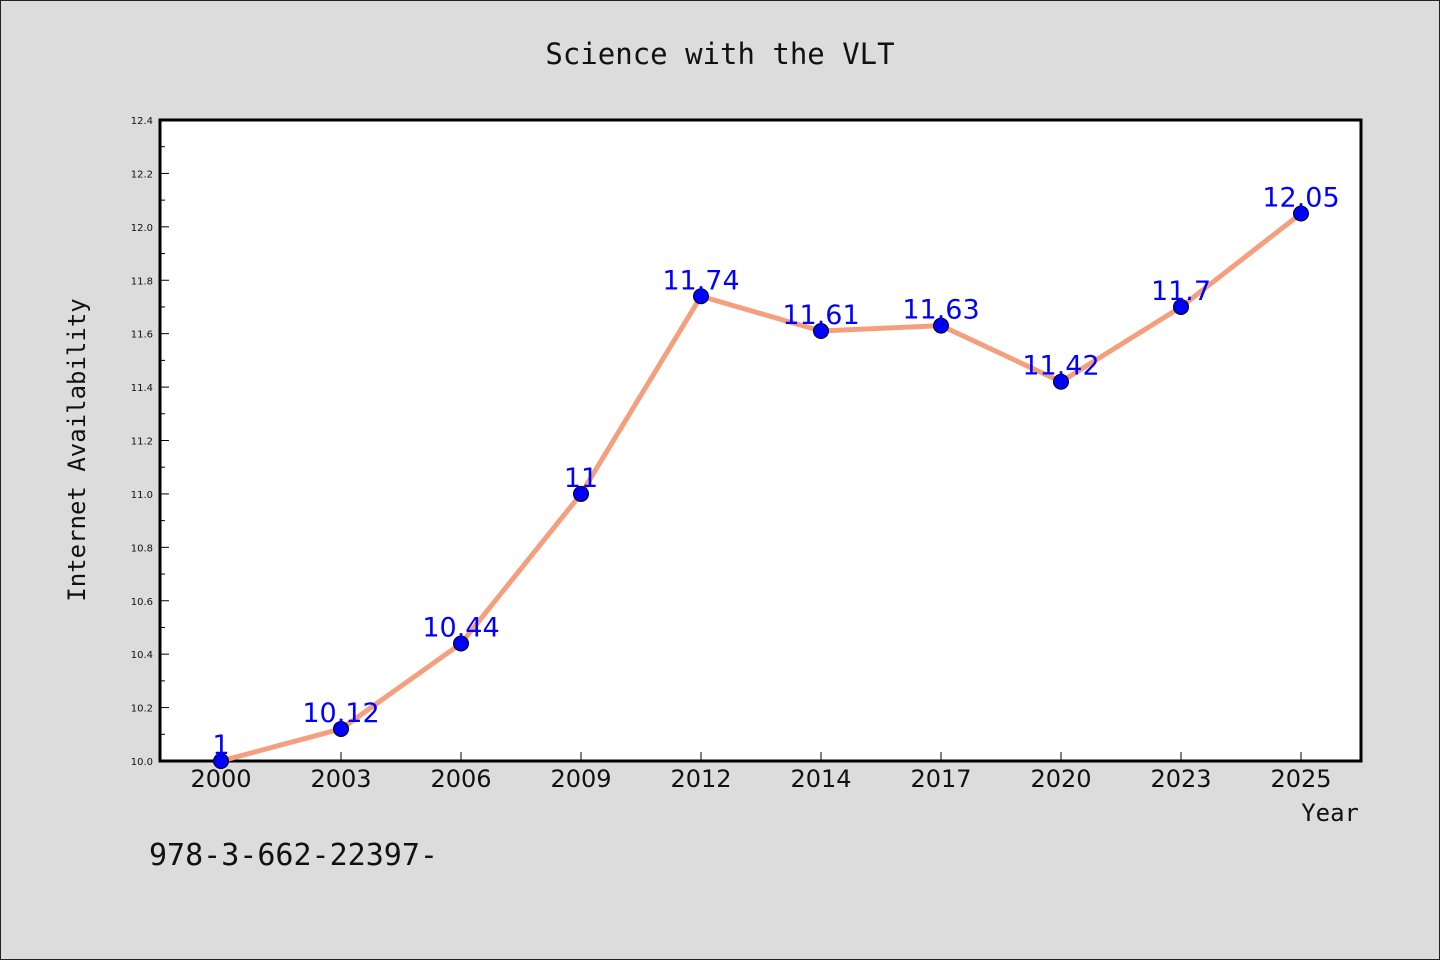  I want to click on y-tick-label: 10.8, so click(142, 548).